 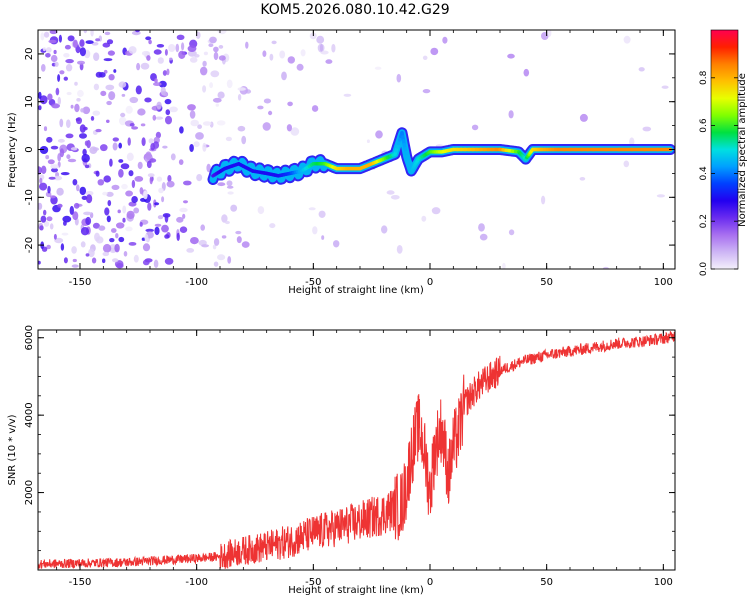 What do you see at coordinates (441, 156) in the screenshot?
I see `spectrogram-ridge` at bounding box center [441, 156].